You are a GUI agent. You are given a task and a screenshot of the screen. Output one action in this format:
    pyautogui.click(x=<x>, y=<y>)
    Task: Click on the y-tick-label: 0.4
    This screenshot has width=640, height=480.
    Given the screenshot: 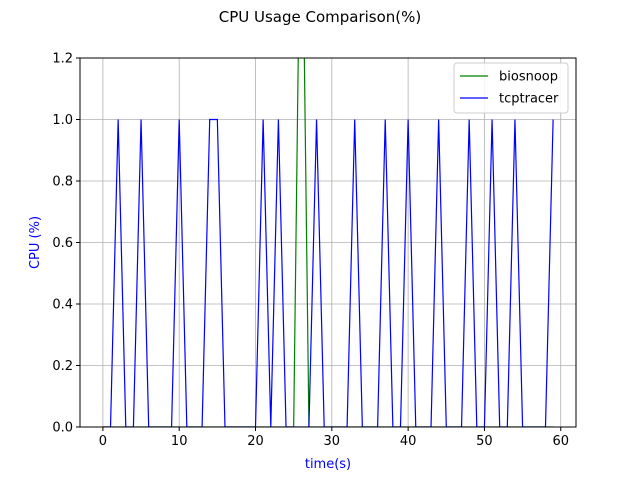 What is the action you would take?
    pyautogui.click(x=62, y=305)
    